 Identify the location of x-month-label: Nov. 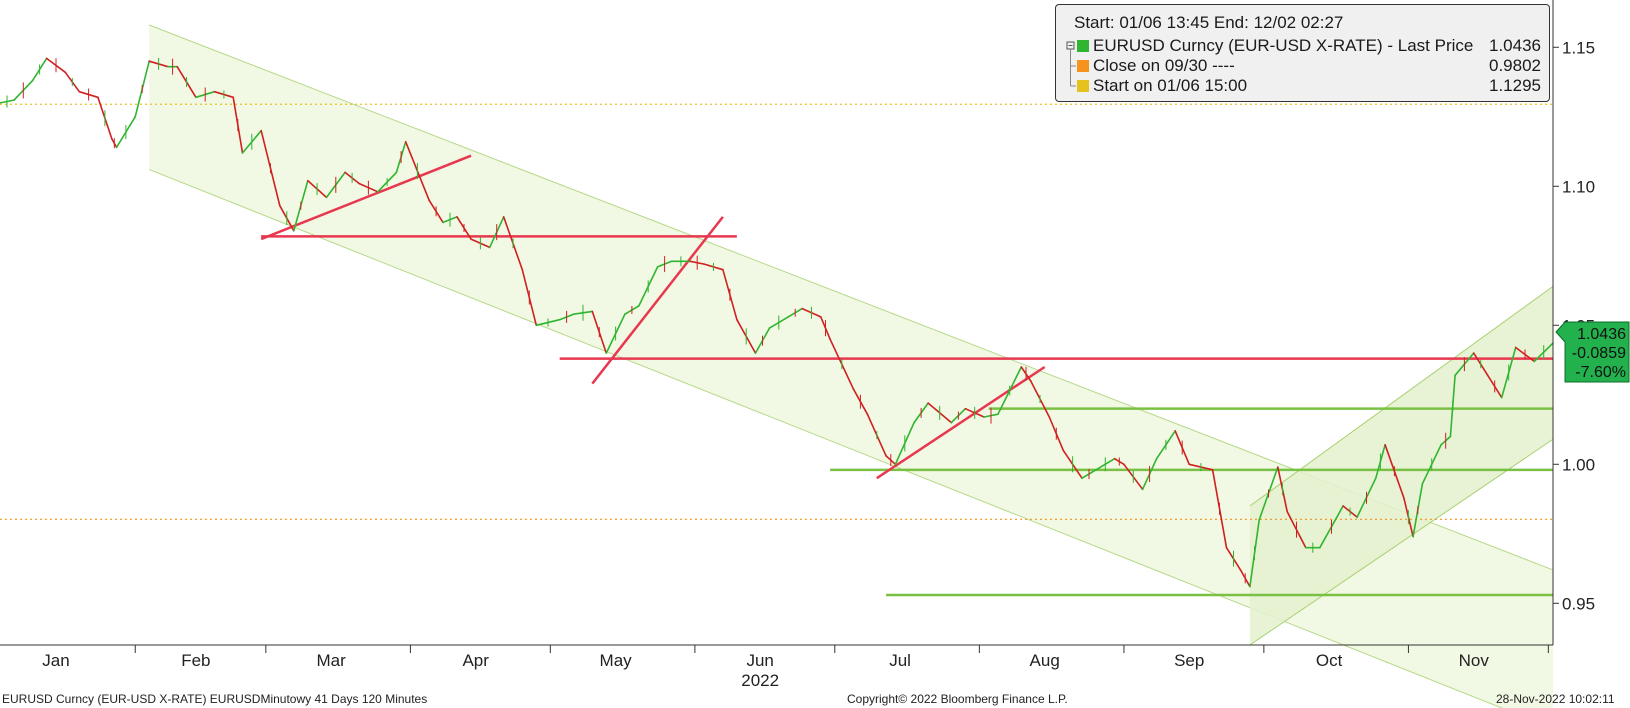
(1474, 660).